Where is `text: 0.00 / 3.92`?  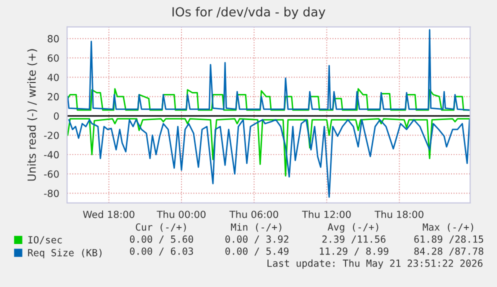
text: 0.00 / 3.92 is located at coordinates (256, 239).